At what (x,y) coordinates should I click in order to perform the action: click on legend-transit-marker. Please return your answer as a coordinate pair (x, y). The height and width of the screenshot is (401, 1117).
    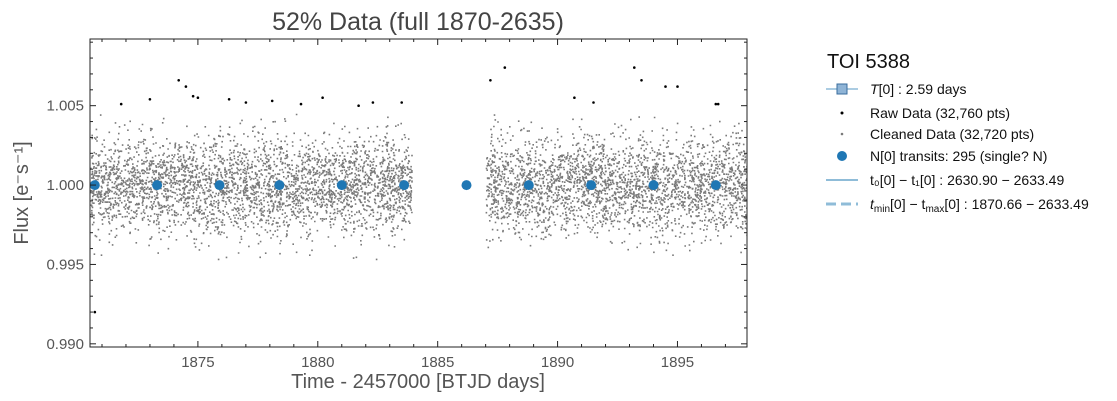
    Looking at the image, I should click on (842, 156).